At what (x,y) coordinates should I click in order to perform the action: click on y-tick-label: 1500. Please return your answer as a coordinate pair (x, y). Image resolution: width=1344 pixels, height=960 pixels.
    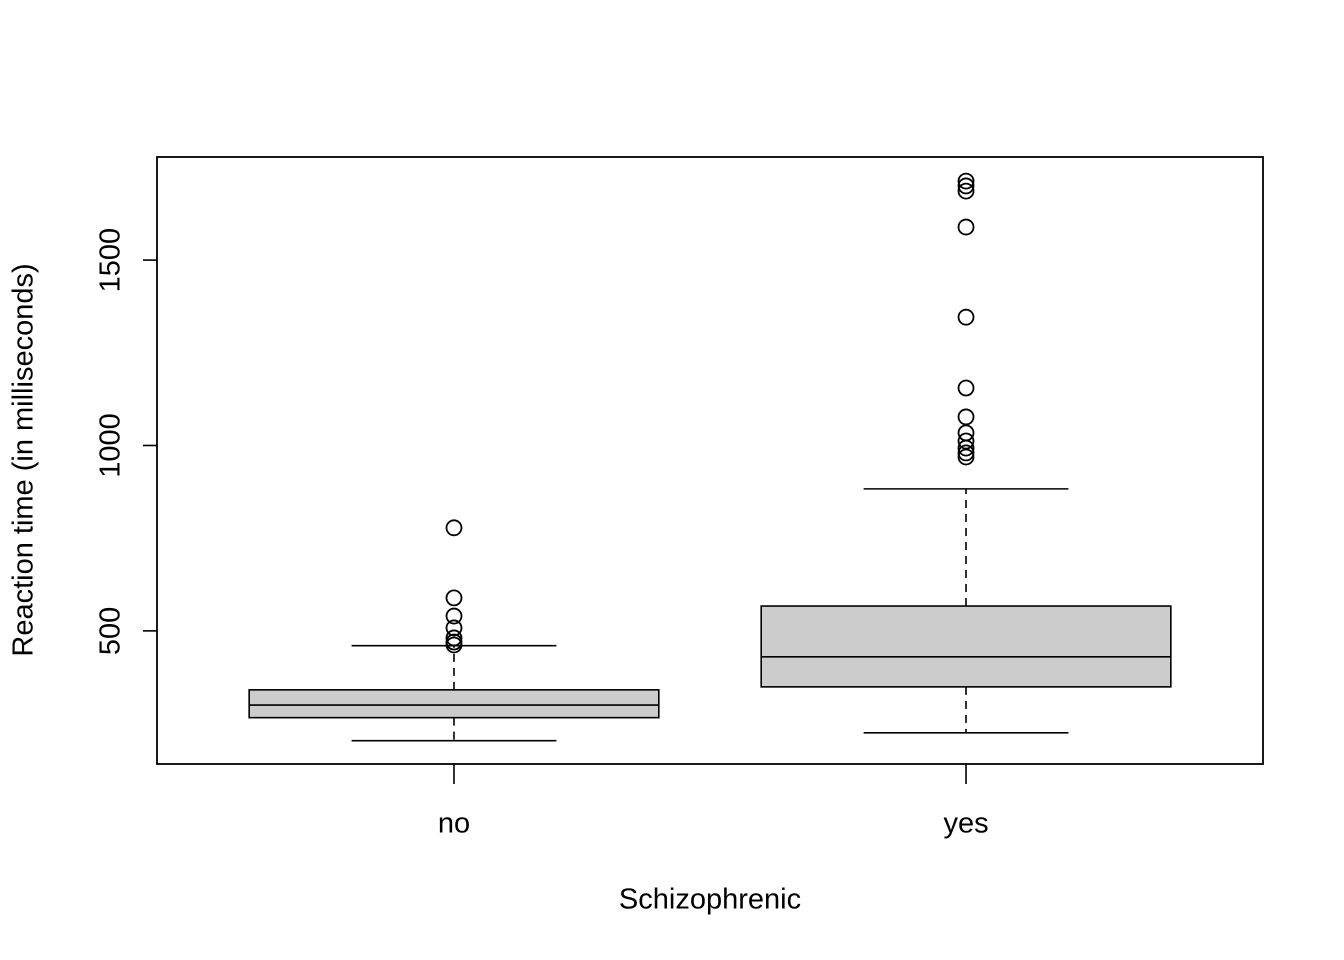
    Looking at the image, I should click on (111, 260).